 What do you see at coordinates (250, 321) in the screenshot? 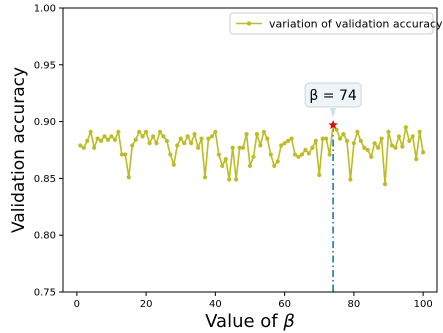
I see `x-axis-title: Value of β` at bounding box center [250, 321].